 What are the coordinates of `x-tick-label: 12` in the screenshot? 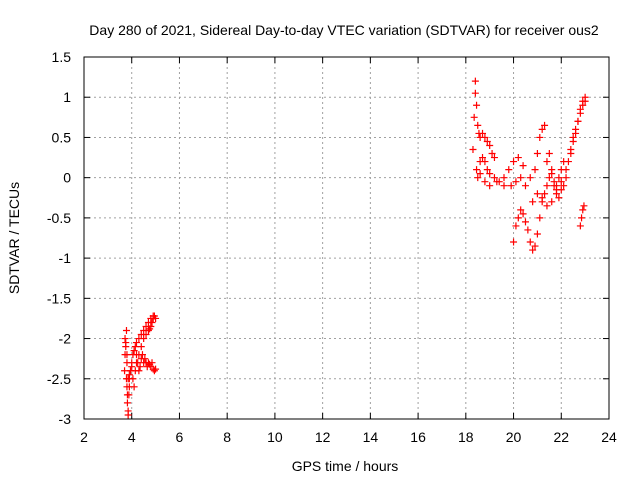 It's located at (323, 437).